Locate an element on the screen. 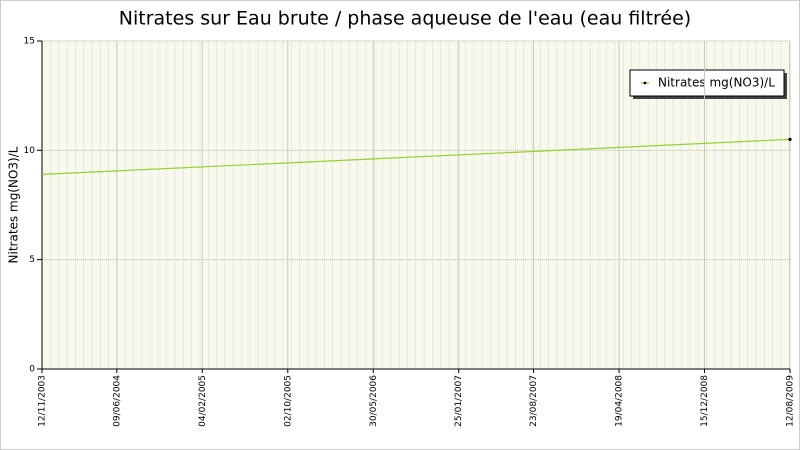 Image resolution: width=800 pixels, height=450 pixels. point is located at coordinates (790, 139).